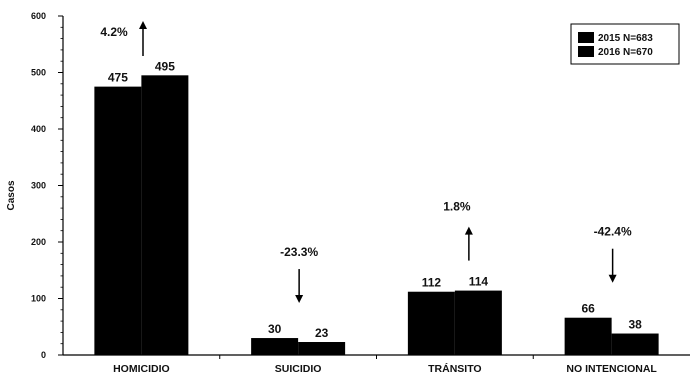 The height and width of the screenshot is (375, 692). I want to click on percent-change-label: -42.4%, so click(613, 232).